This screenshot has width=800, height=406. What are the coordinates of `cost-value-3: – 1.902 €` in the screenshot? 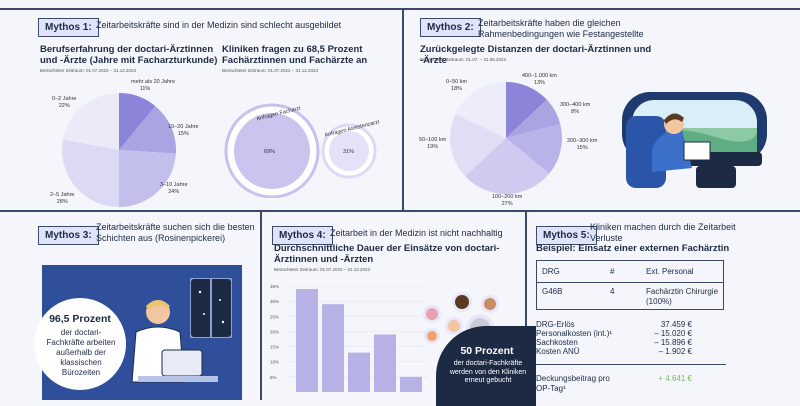 It's located at (675, 351).